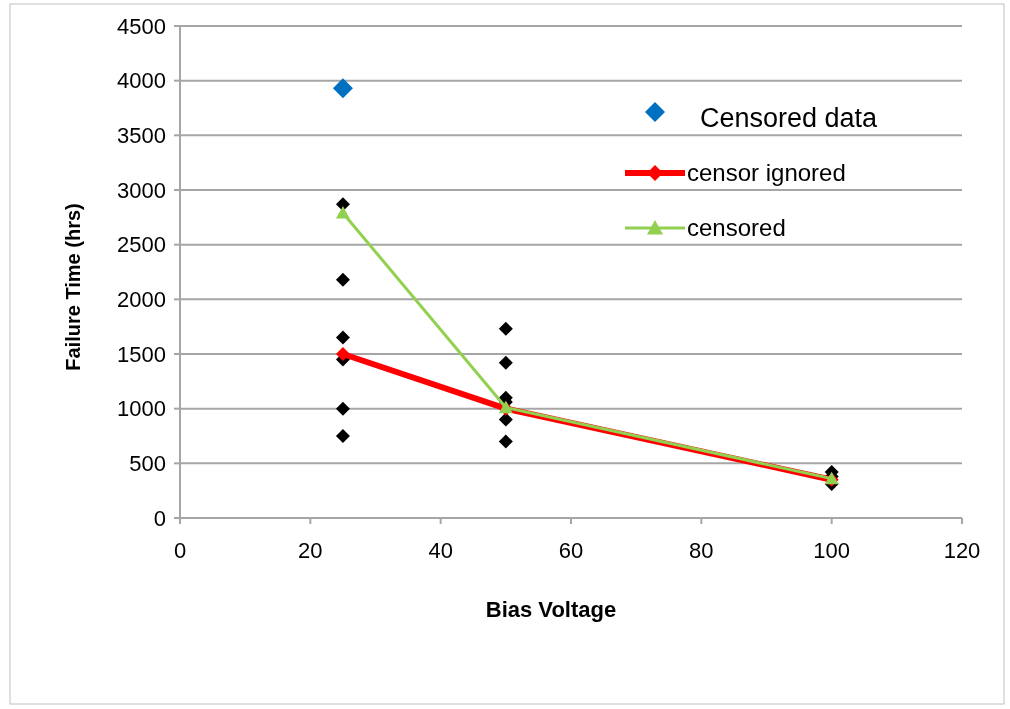 The height and width of the screenshot is (709, 1010). I want to click on x-tick-label: 100, so click(832, 550).